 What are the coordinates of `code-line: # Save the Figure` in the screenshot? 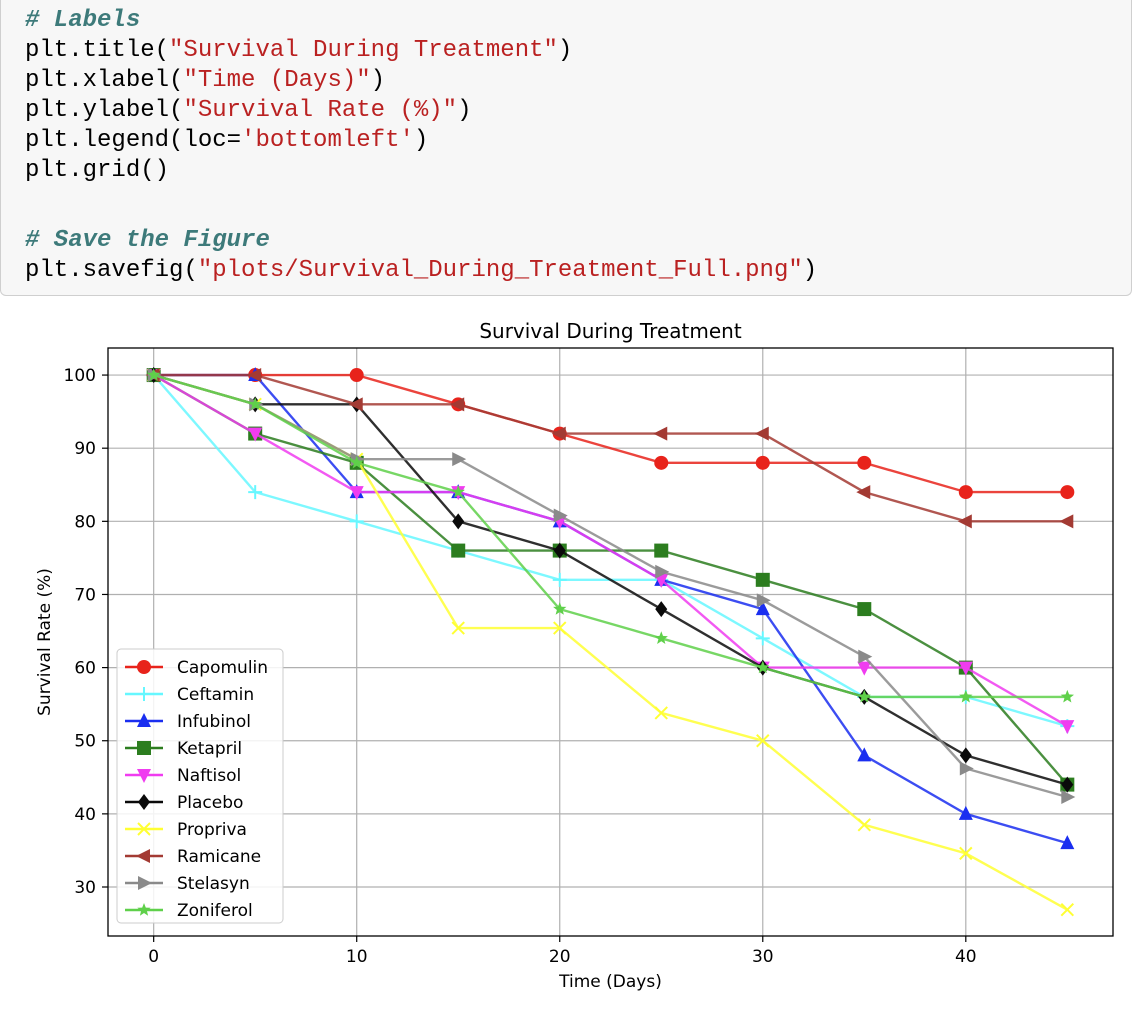 It's located at (147, 241).